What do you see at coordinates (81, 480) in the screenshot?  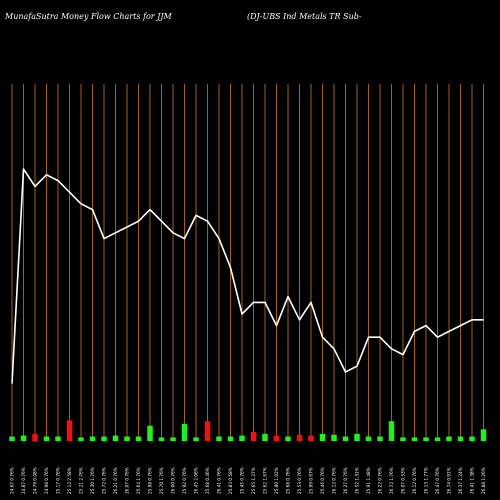 I see `x-tick-label: 25.21 2.76%` at bounding box center [81, 480].